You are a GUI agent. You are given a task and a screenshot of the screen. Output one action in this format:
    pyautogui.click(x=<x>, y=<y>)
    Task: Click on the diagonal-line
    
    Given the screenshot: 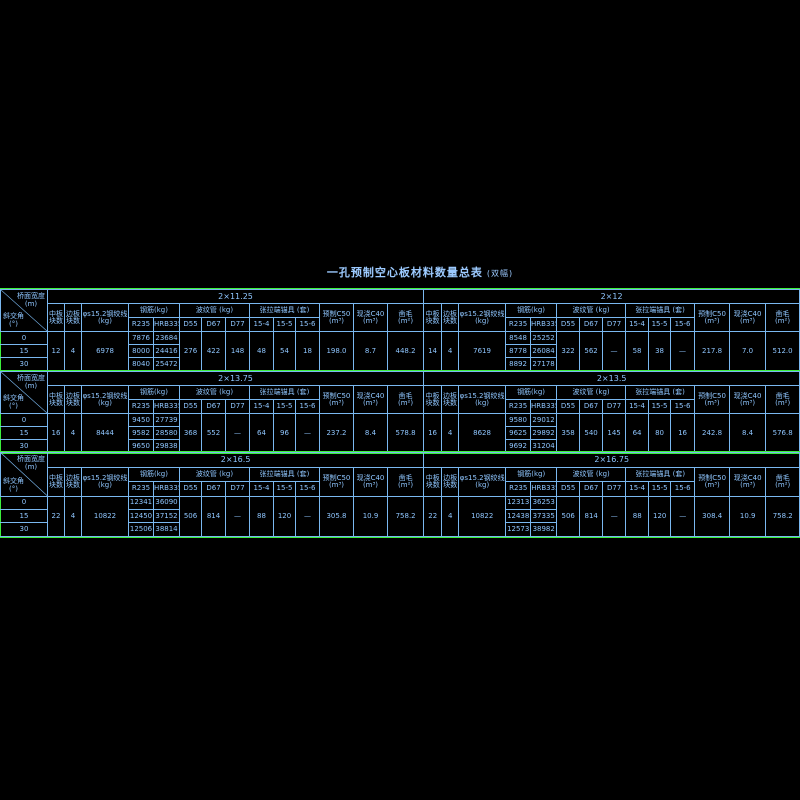 What is the action you would take?
    pyautogui.click(x=24, y=474)
    